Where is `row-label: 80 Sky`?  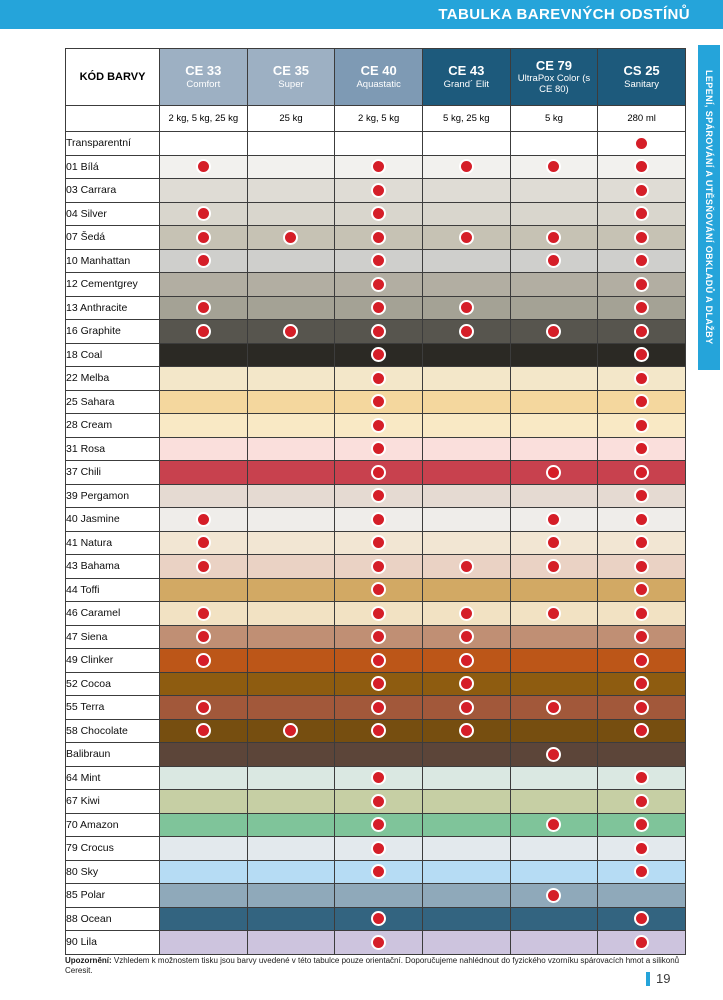
row-label: 80 Sky is located at coordinates (112, 871).